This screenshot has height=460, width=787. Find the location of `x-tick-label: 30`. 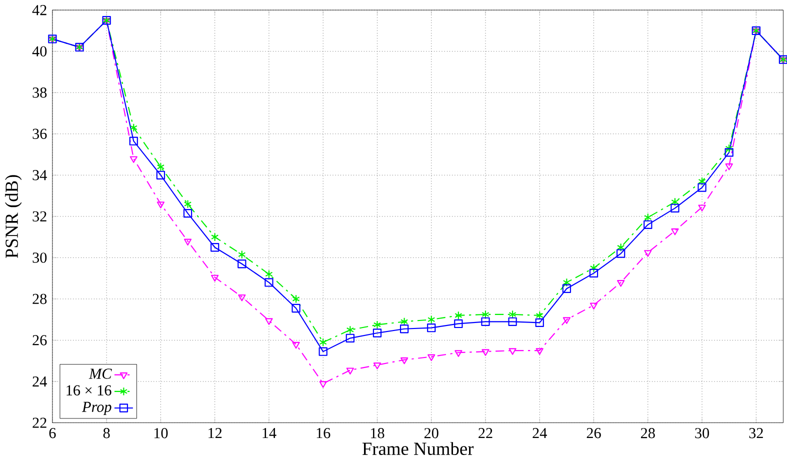

x-tick-label: 30 is located at coordinates (702, 433).